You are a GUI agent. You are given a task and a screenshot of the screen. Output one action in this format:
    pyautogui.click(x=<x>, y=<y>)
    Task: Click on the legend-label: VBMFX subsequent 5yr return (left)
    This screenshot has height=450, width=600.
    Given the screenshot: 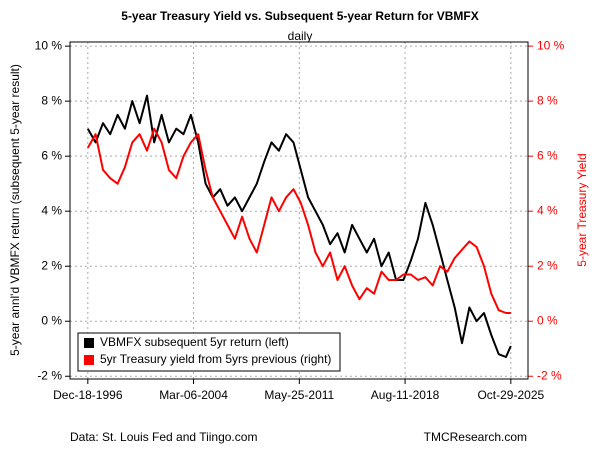 What is the action you would take?
    pyautogui.click(x=194, y=342)
    